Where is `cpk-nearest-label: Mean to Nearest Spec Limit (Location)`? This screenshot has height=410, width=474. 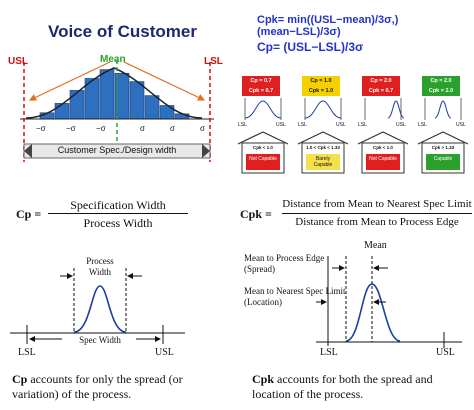 cpk-nearest-label: Mean to Nearest Spec Limit (Location) is located at coordinates (295, 296).